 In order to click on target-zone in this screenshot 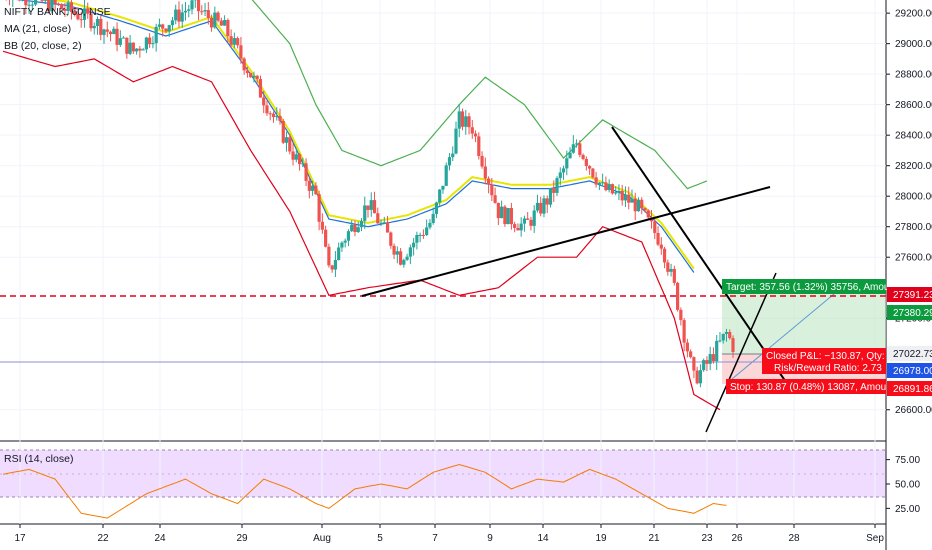, I will do `click(804, 322)`.